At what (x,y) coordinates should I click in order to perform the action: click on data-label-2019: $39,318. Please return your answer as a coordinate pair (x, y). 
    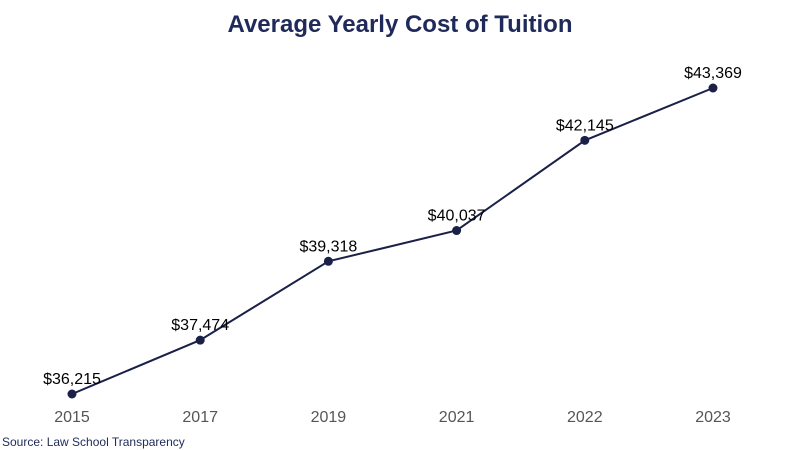
    Looking at the image, I should click on (328, 246).